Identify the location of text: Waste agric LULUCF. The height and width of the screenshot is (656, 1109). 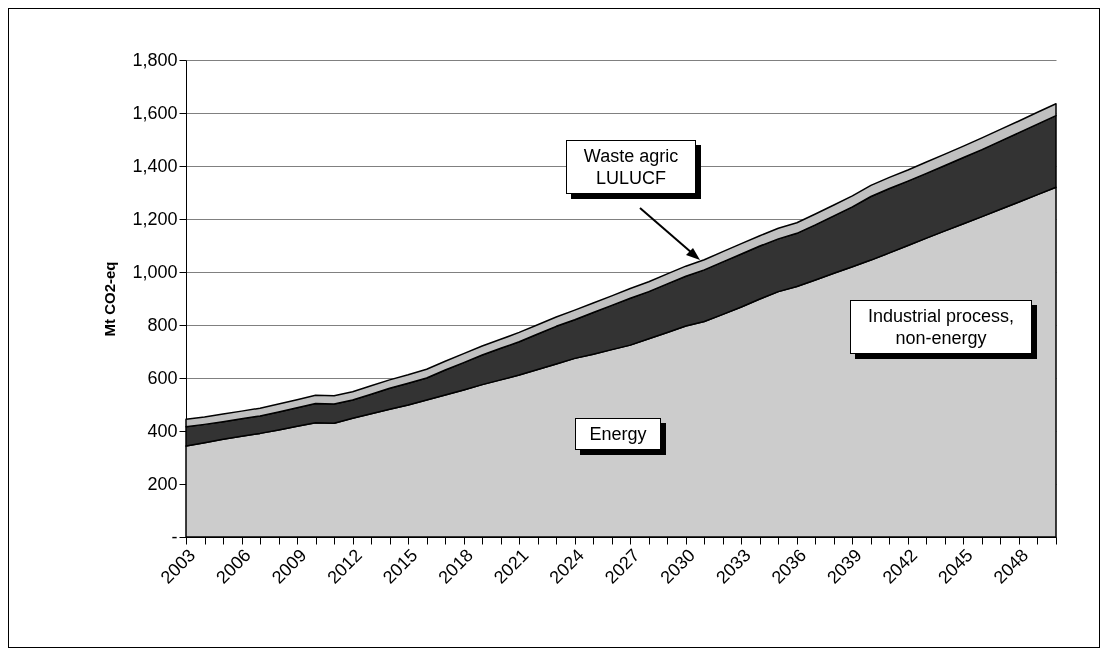
(631, 167).